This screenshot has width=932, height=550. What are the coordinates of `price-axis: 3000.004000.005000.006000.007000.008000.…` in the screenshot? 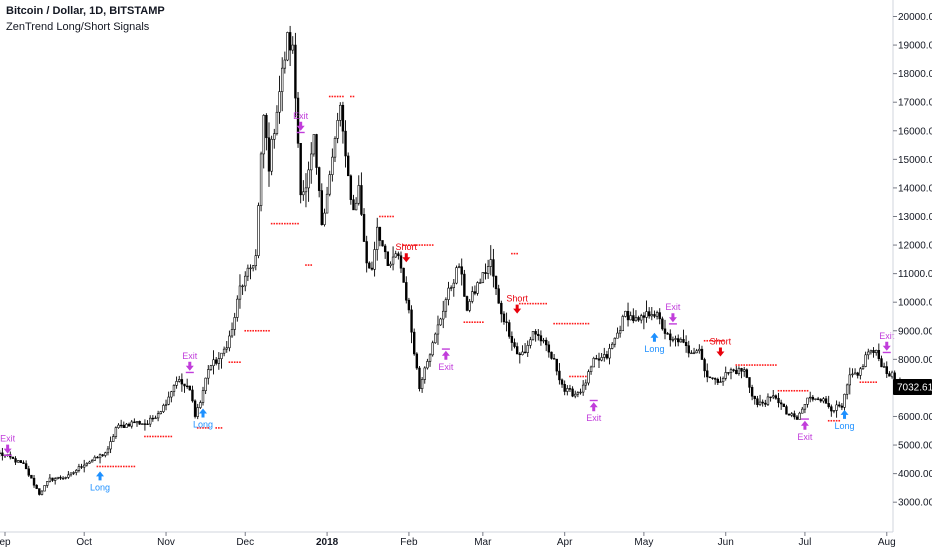 It's located at (912, 260).